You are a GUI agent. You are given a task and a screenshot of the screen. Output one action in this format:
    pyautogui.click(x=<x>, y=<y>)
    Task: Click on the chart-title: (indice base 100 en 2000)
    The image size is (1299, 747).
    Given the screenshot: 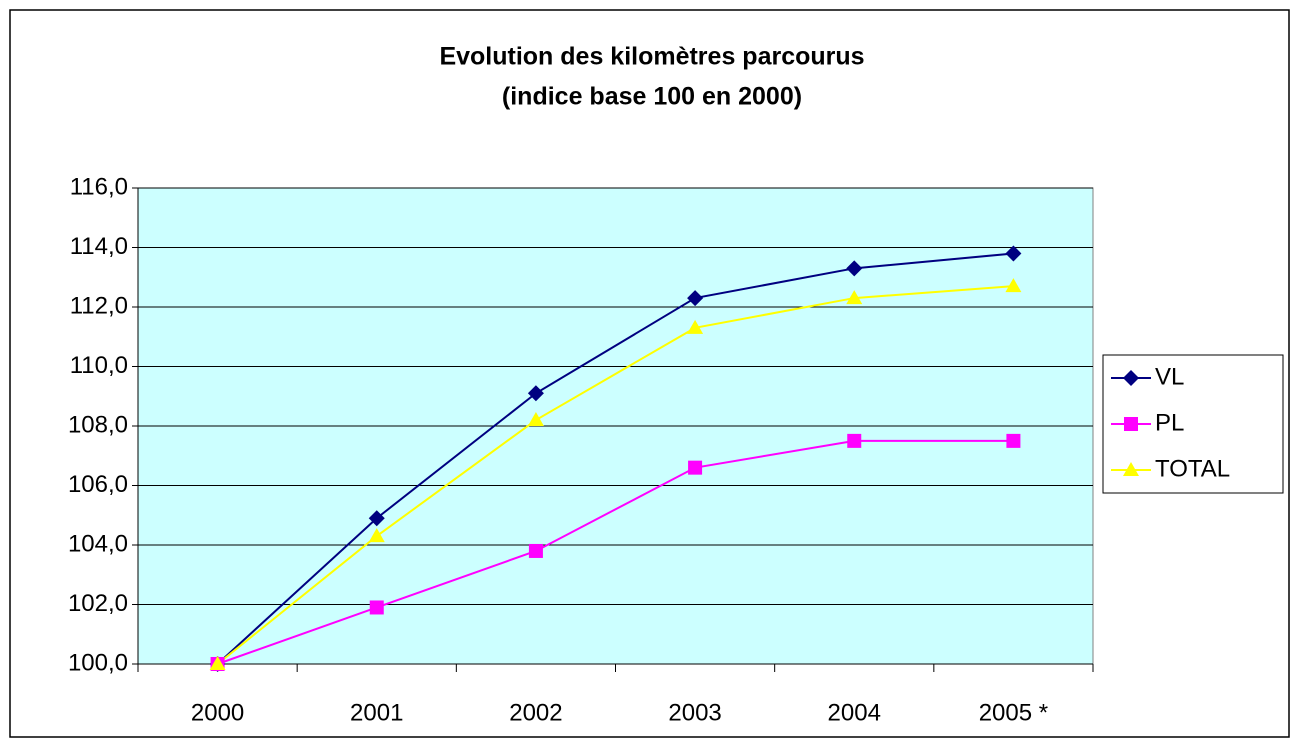 What is the action you would take?
    pyautogui.click(x=652, y=97)
    